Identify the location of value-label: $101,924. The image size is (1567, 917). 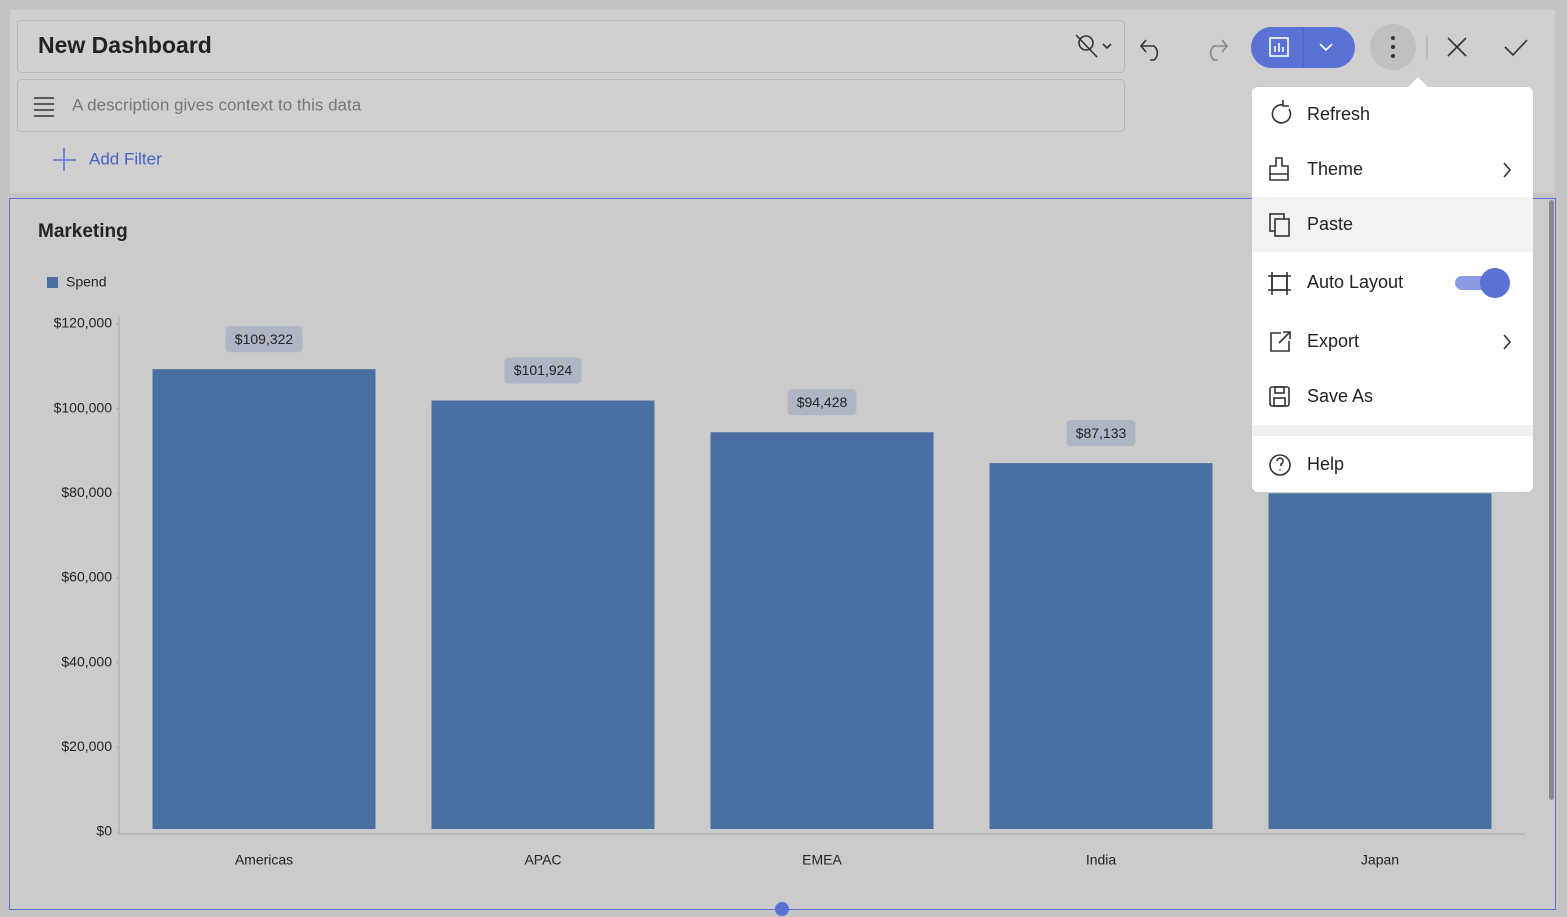
(543, 370).